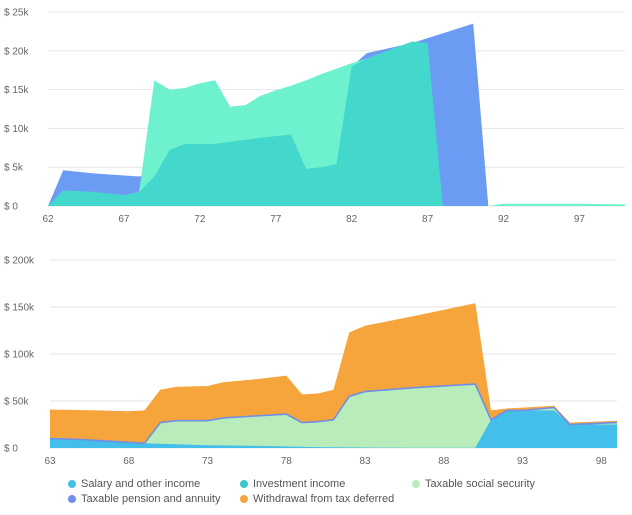 The width and height of the screenshot is (632, 515). Describe the element at coordinates (16, 129) in the screenshot. I see `upper-chart-y-tick-label: $ 10k` at that location.